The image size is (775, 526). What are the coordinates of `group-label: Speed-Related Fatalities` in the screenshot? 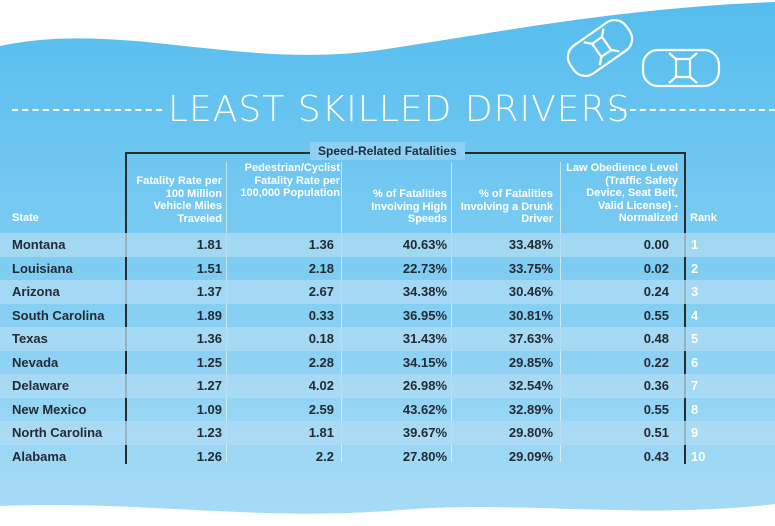 It's located at (387, 151).